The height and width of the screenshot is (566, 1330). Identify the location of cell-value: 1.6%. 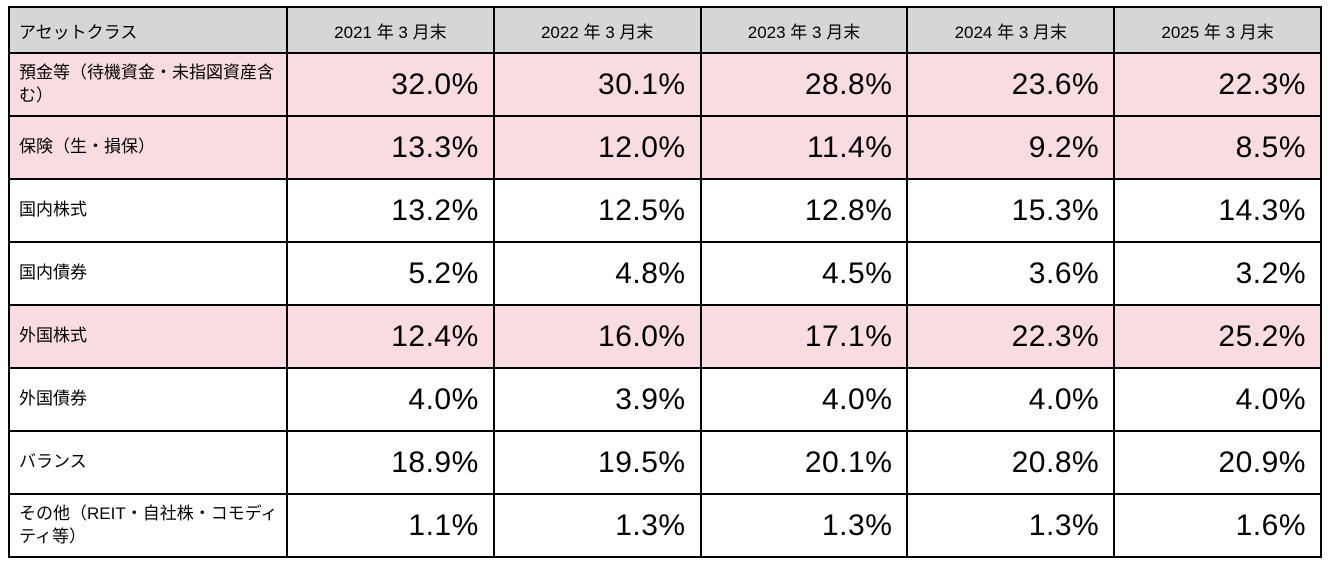
(1217, 525).